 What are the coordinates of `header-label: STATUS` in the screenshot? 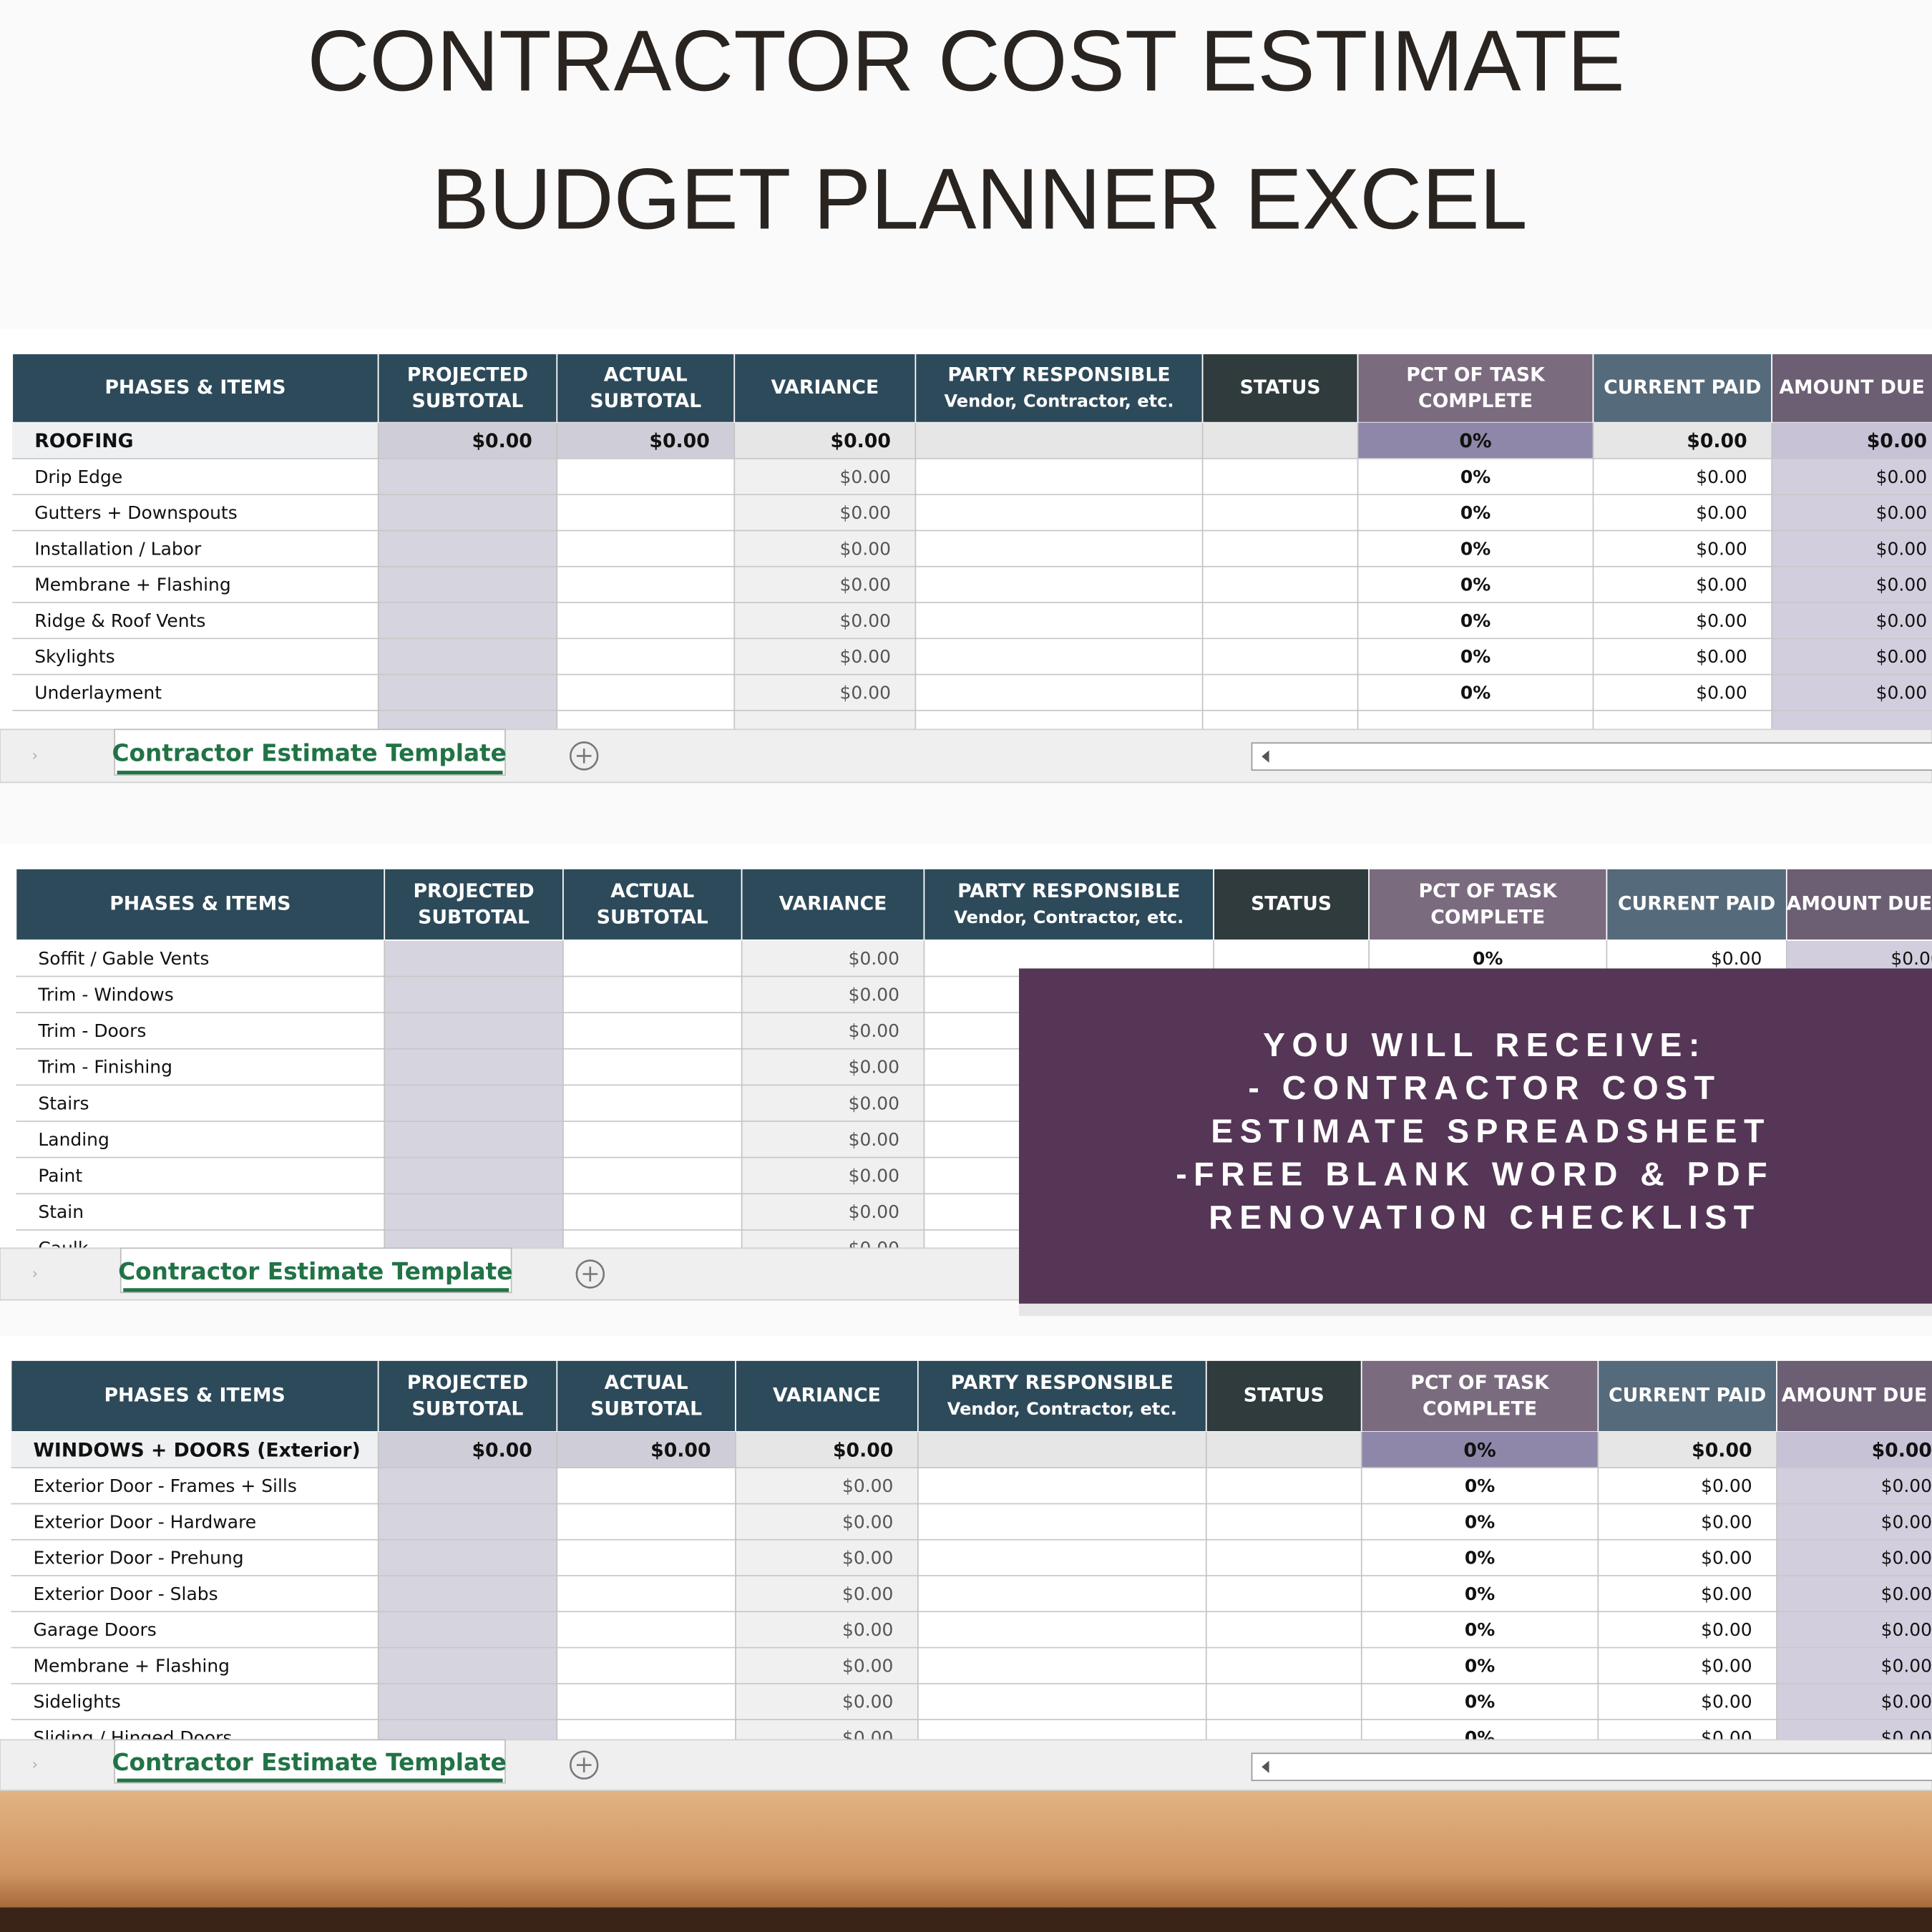 It's located at (1280, 387).